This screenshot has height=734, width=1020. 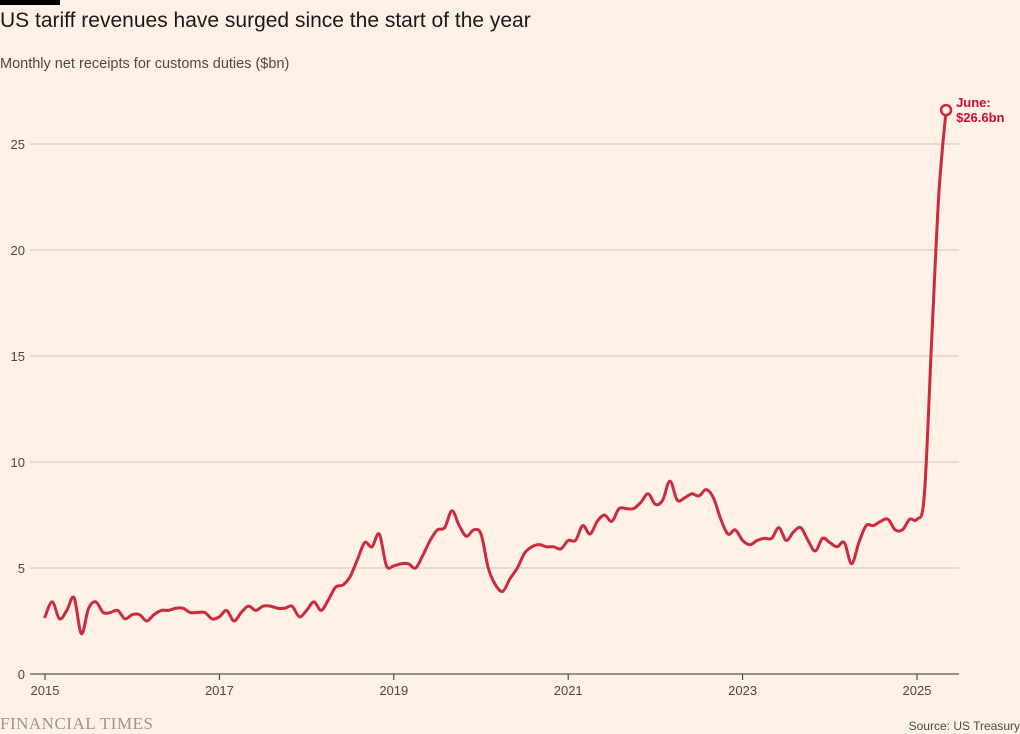 I want to click on y-tick-label: 20, so click(x=18, y=250).